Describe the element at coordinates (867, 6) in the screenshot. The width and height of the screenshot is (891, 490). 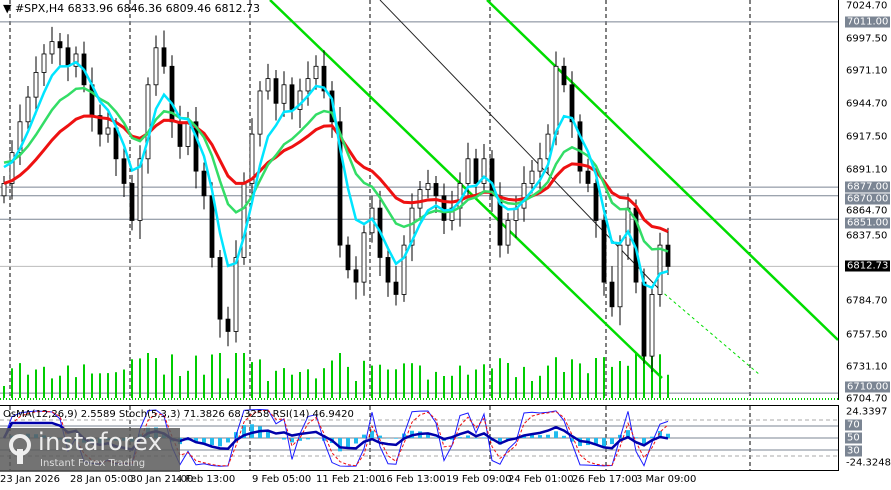
I see `price-axis-label: 7024.70` at that location.